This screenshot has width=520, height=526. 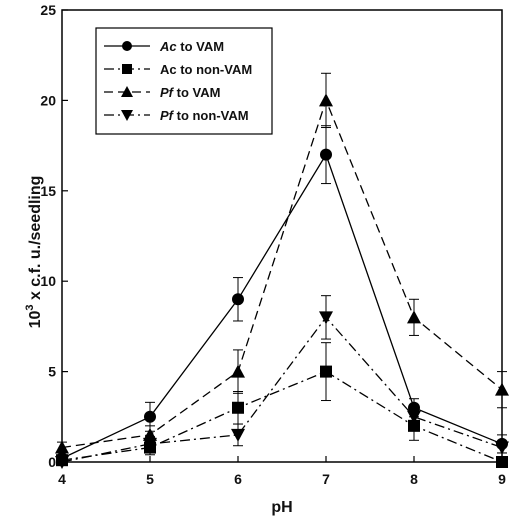 What do you see at coordinates (127, 46) in the screenshot?
I see `legend-marker-ac_vam` at bounding box center [127, 46].